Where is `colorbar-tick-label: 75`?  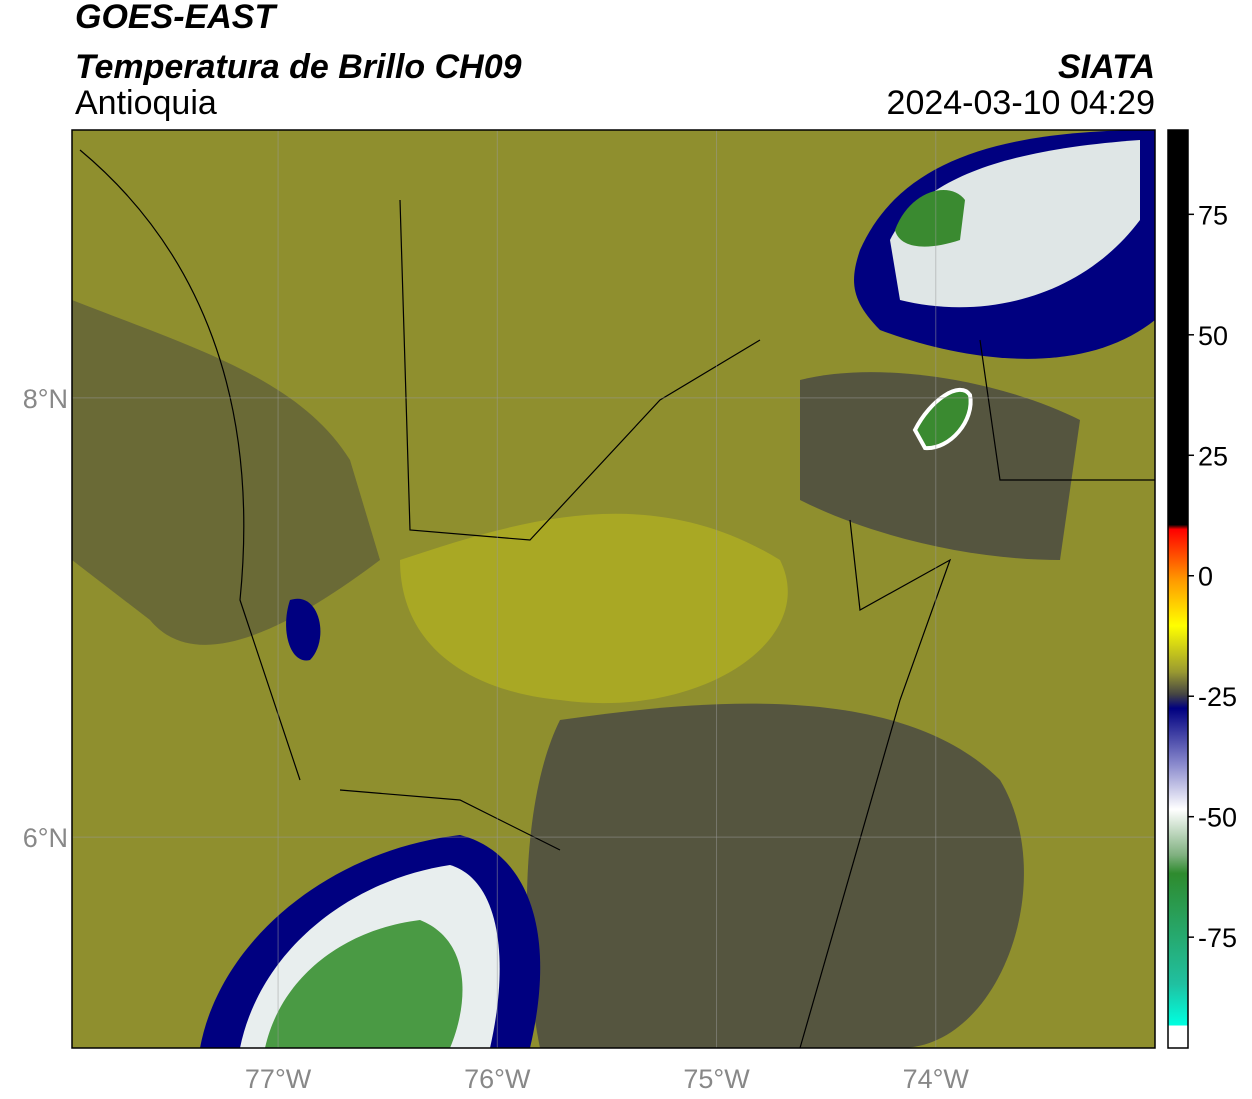 colorbar-tick-label: 75 is located at coordinates (1213, 215).